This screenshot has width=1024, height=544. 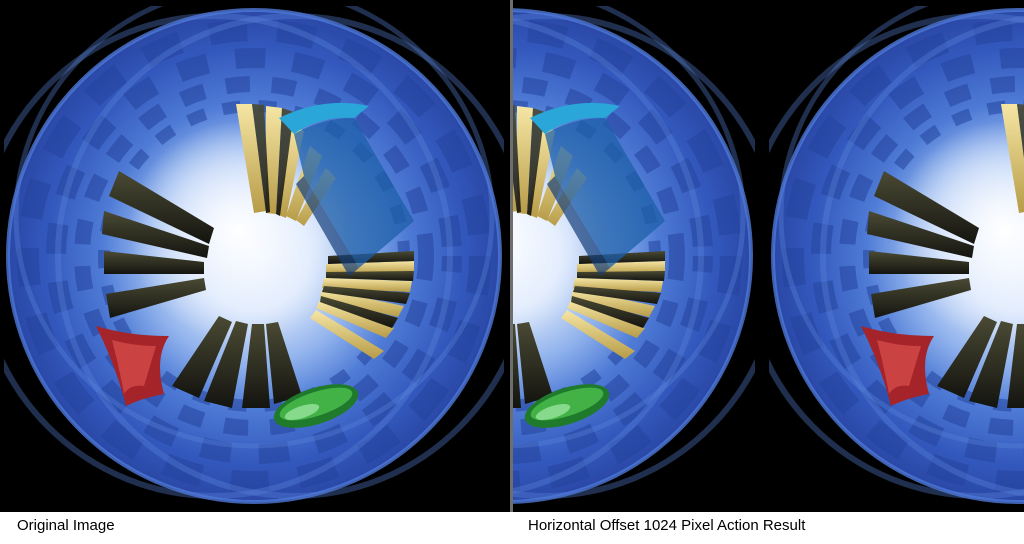 I want to click on caption-original: Original Image, so click(x=66, y=525).